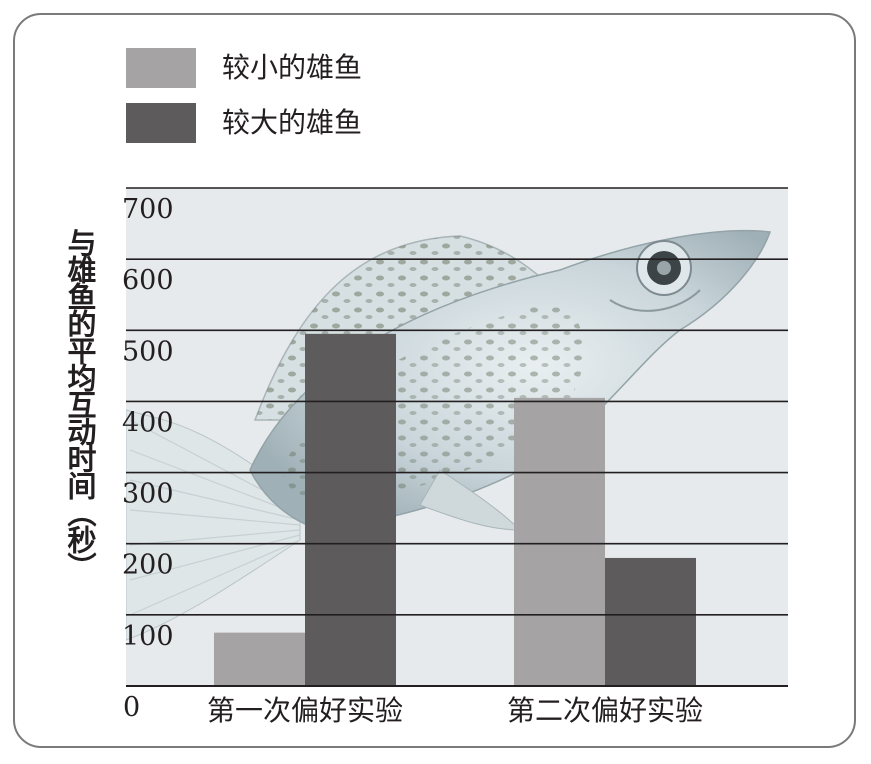  Describe the element at coordinates (292, 122) in the screenshot. I see `legend-label-larger-male: 较大的雄鱼` at that location.